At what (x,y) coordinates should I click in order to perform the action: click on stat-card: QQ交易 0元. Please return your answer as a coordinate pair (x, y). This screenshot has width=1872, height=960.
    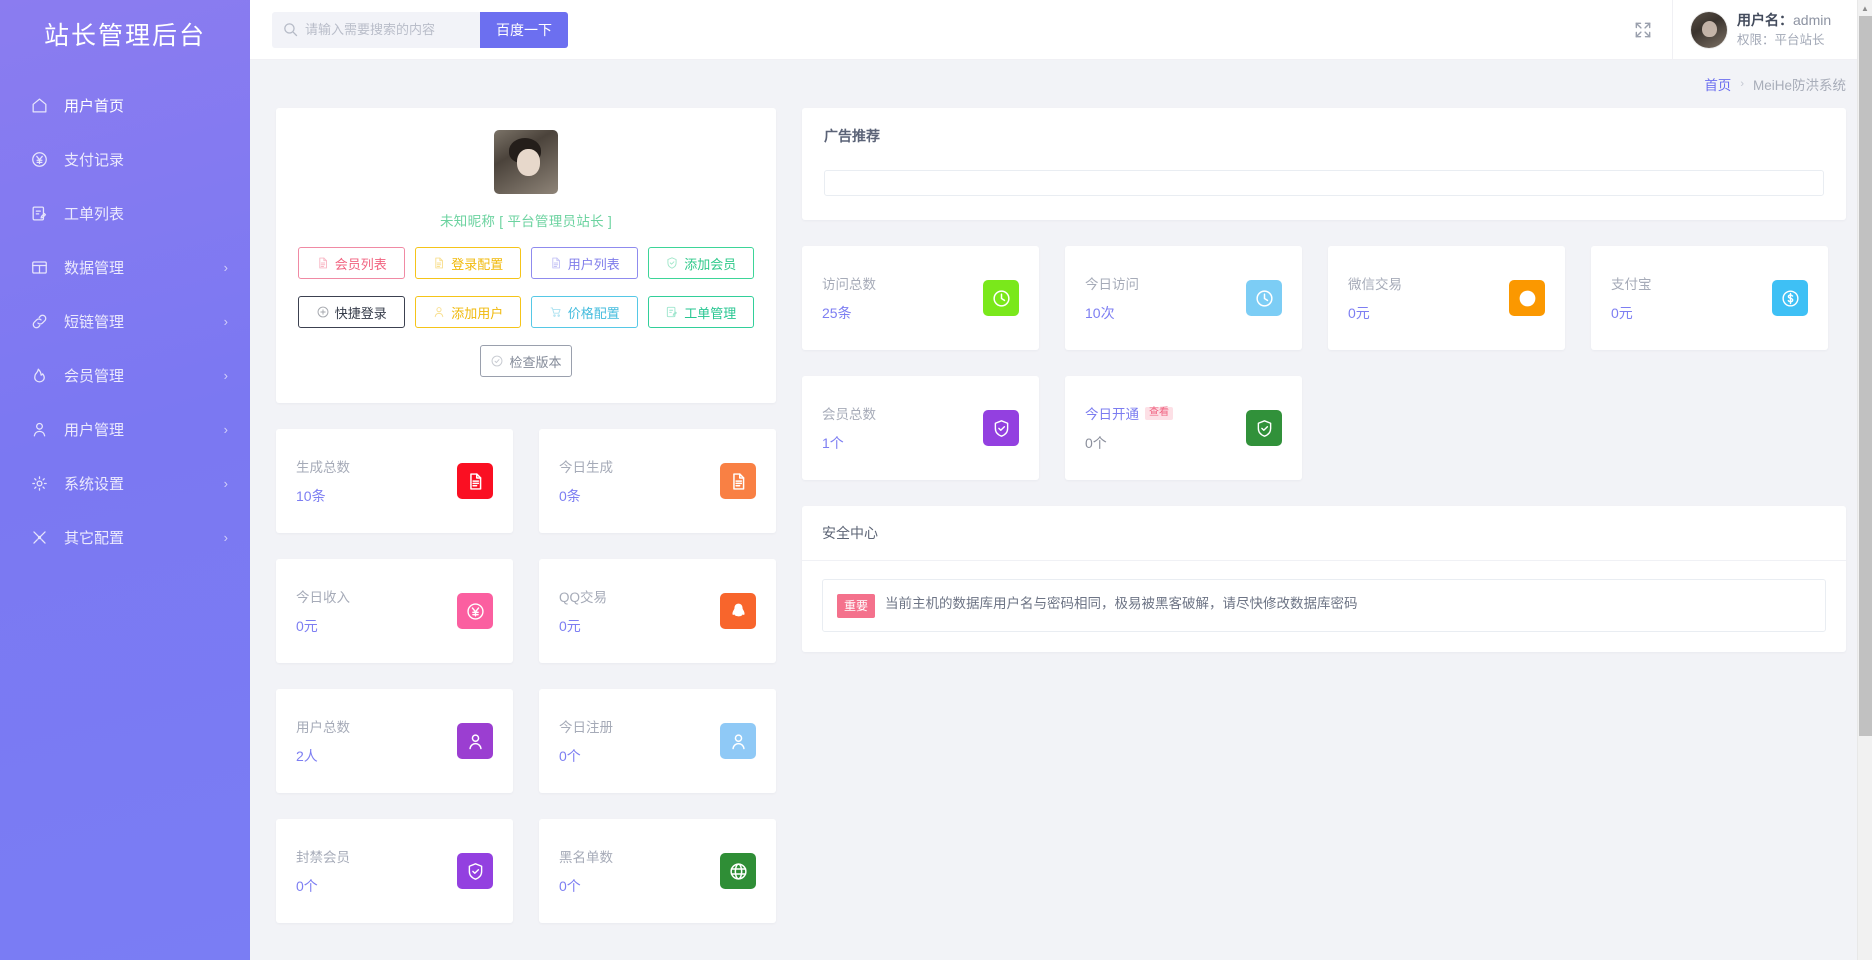
    Looking at the image, I should click on (657, 611).